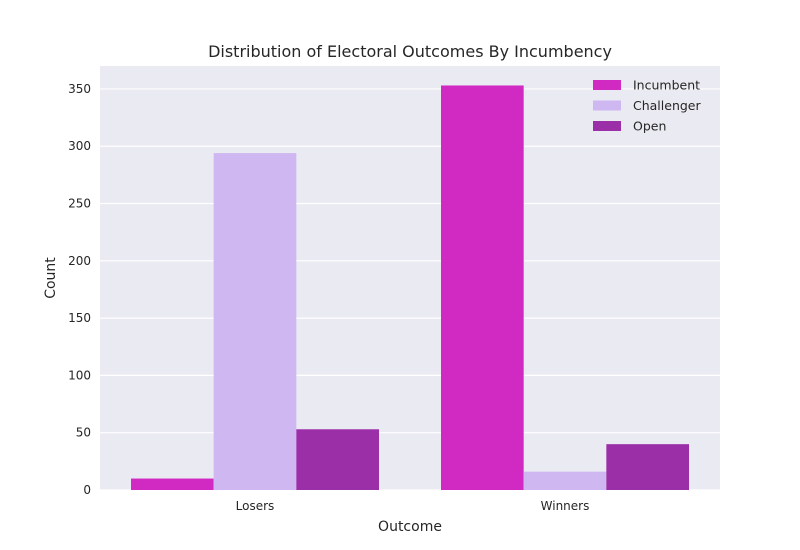 This screenshot has width=800, height=550. Describe the element at coordinates (410, 527) in the screenshot. I see `x-axis-label: Outcome` at that location.